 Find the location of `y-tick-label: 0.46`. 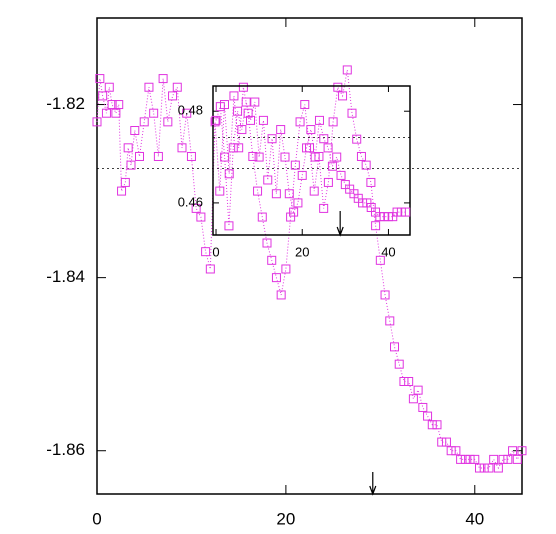

y-tick-label: 0.46 is located at coordinates (190, 201).